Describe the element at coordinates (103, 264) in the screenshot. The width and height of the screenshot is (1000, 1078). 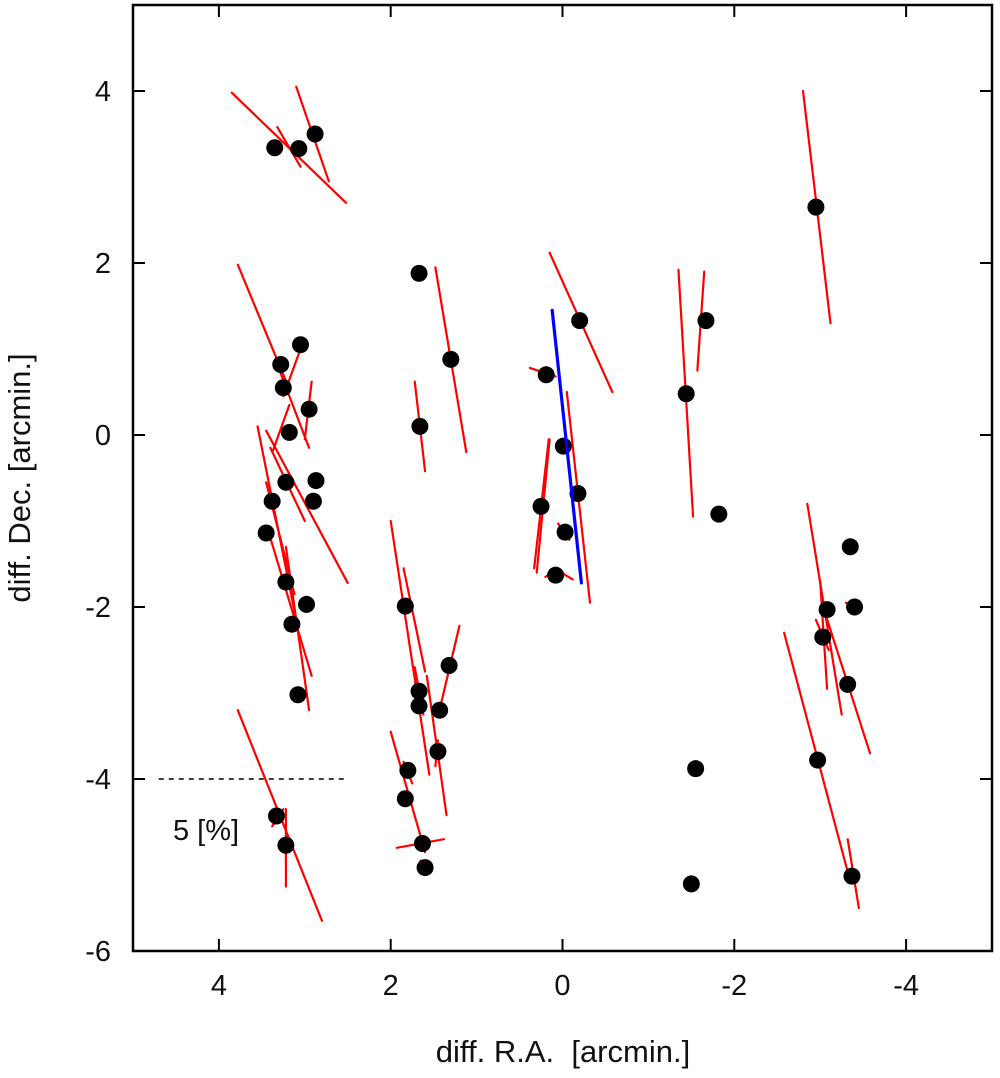
I see `y-tick-label: 2` at that location.